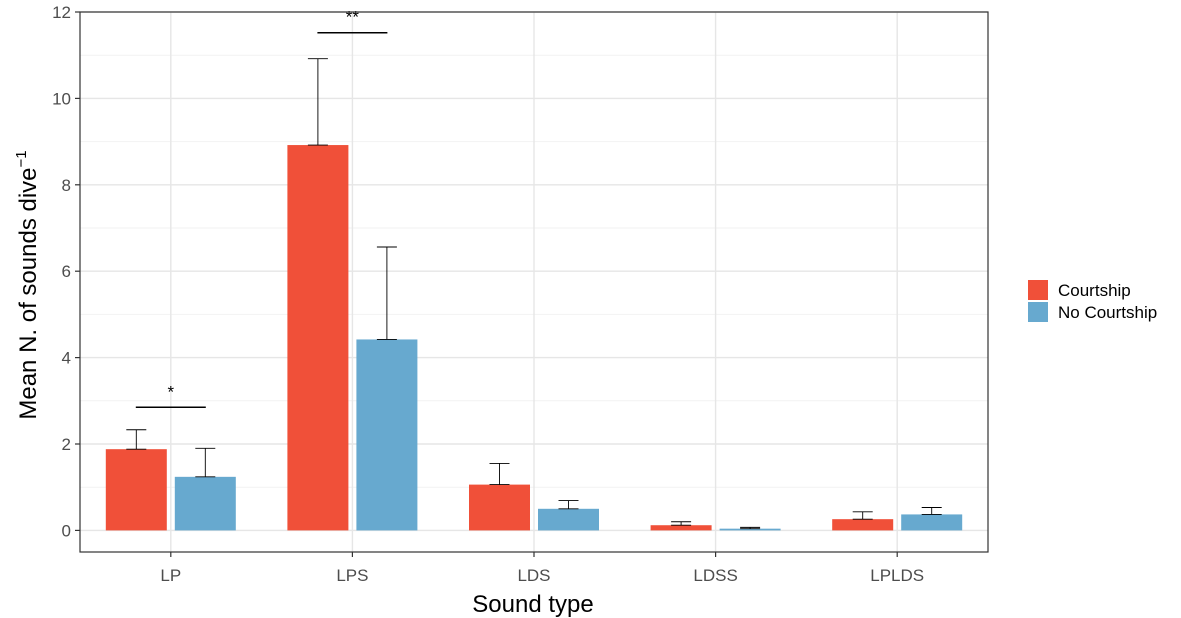  Describe the element at coordinates (353, 17) in the screenshot. I see `significance-label: **` at that location.